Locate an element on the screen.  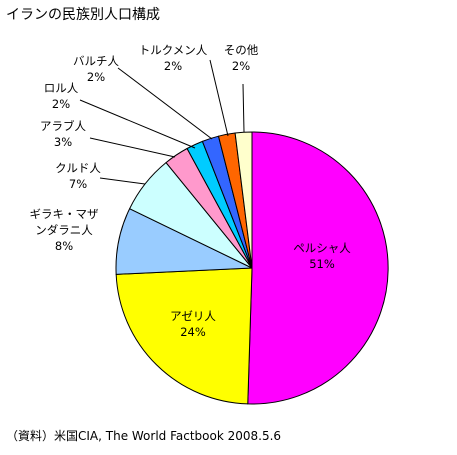
slice-name-label-3: ギラキ・マザ is located at coordinates (64, 214).